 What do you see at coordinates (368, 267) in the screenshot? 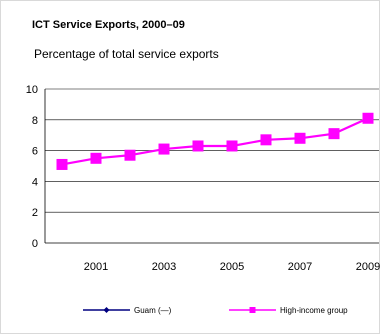
I see `x-tick-label: 2009` at bounding box center [368, 267].